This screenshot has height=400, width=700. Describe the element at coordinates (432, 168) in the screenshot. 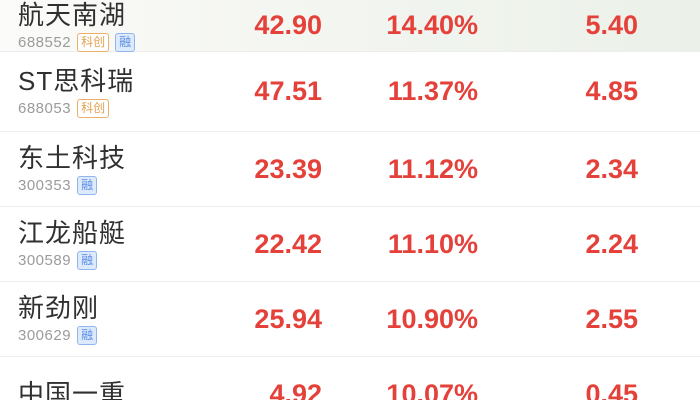

I see `change-percent-value: 11.12%` at that location.